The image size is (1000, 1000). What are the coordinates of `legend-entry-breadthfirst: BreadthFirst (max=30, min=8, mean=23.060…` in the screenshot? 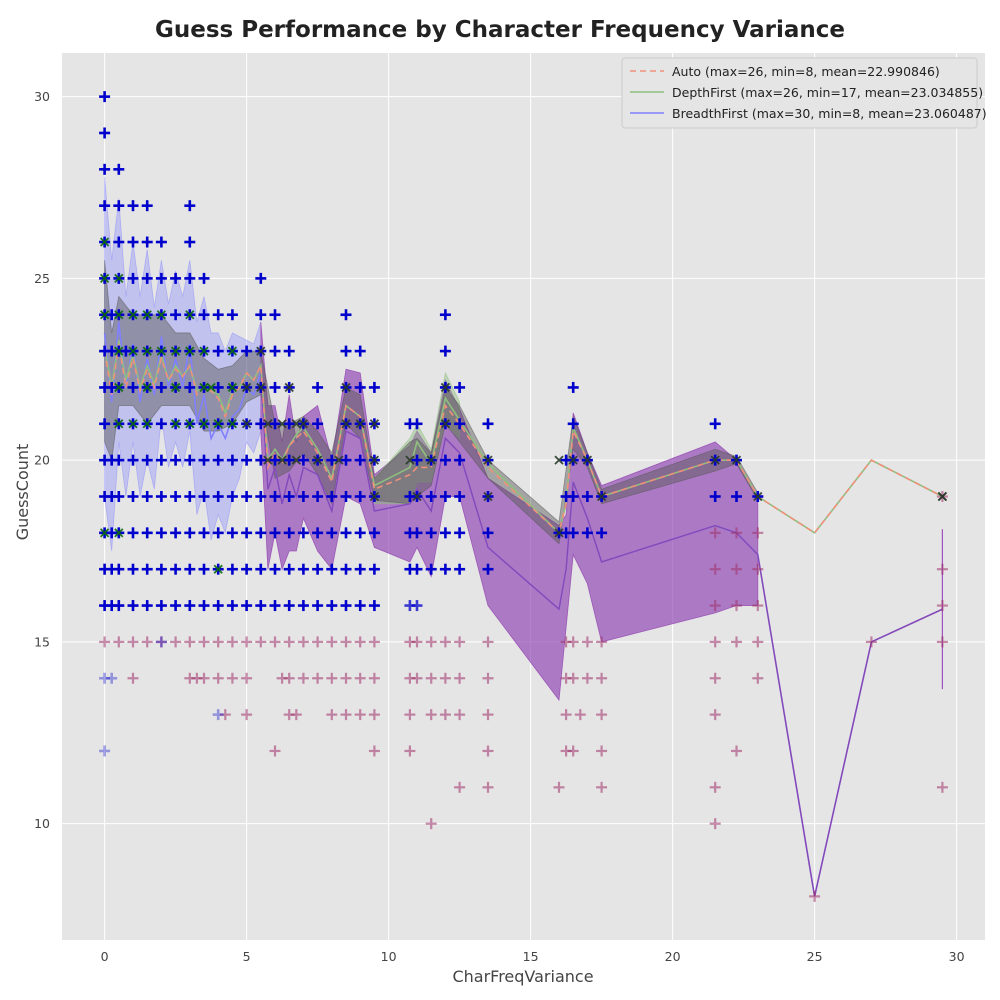 It's located at (829, 113).